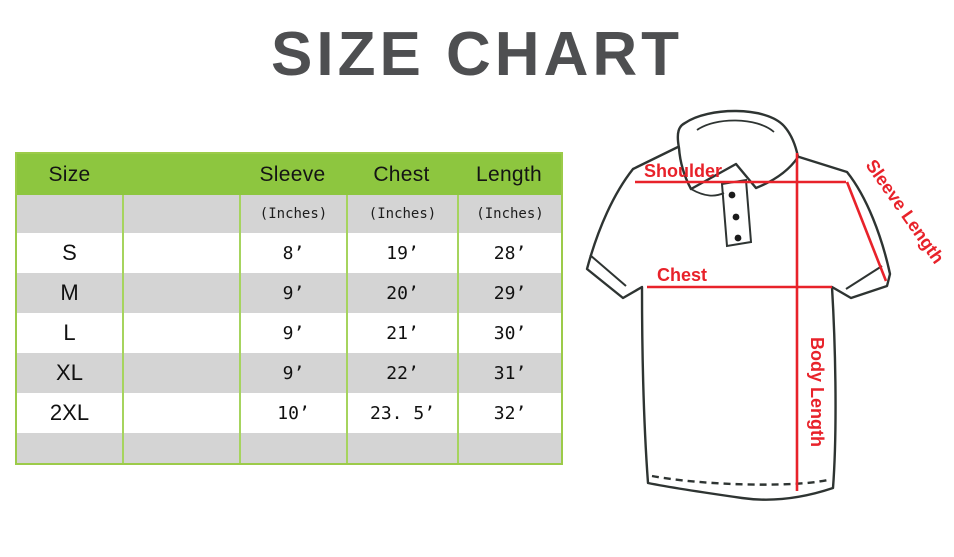 The height and width of the screenshot is (557, 954). I want to click on chest-value: 22’, so click(401, 373).